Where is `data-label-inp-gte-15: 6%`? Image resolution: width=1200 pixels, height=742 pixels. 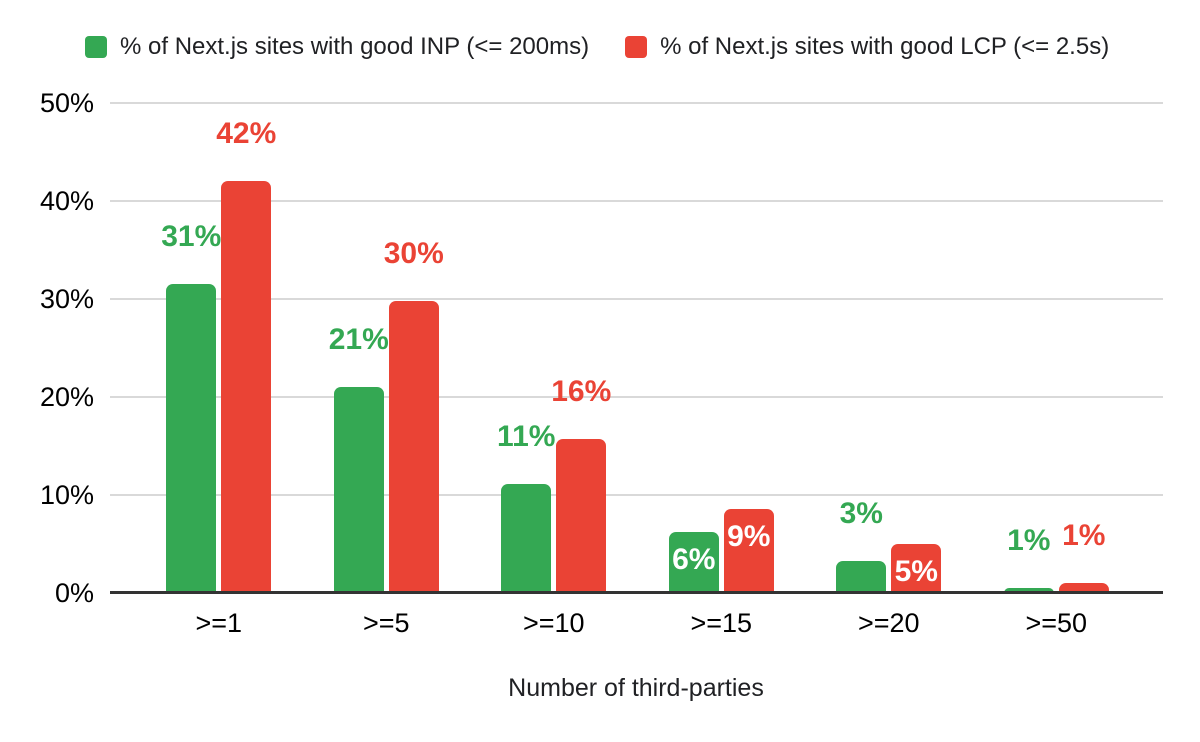 data-label-inp-gte-15: 6% is located at coordinates (694, 560).